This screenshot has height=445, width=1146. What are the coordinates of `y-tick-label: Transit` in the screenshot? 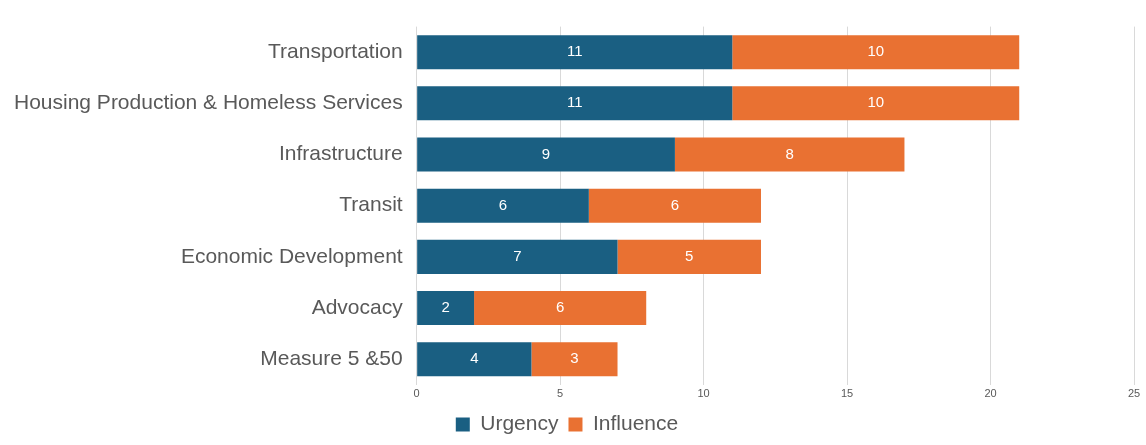 It's located at (371, 204).